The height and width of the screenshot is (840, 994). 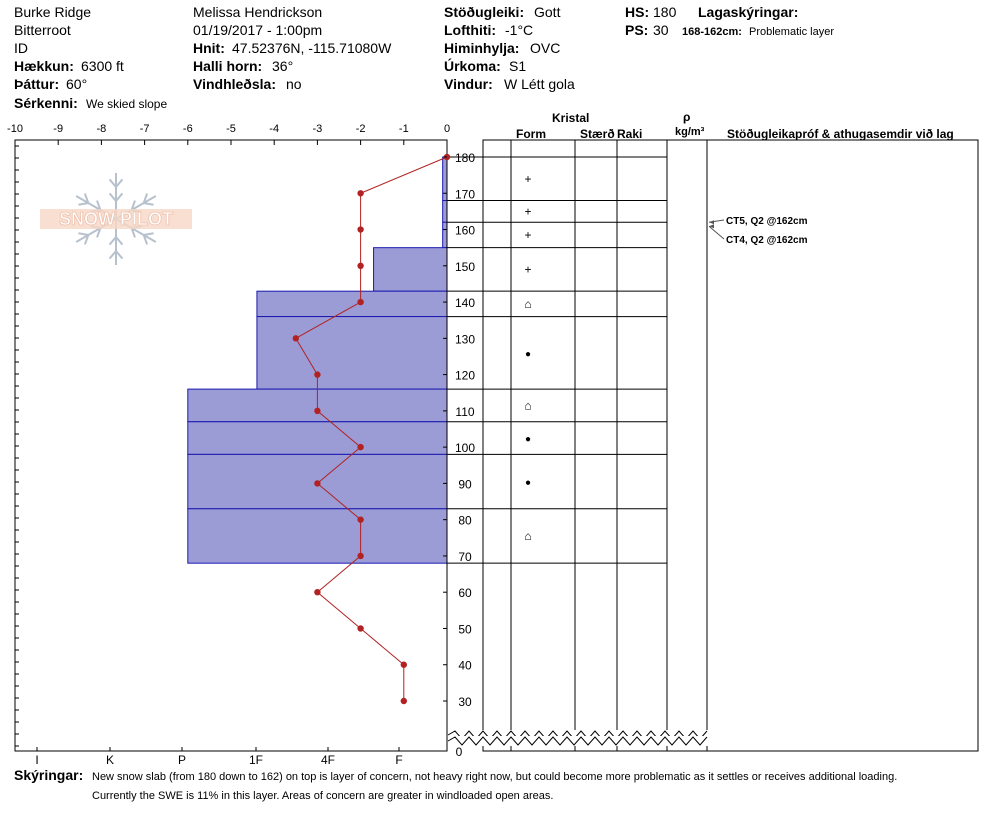 What do you see at coordinates (465, 702) in the screenshot?
I see `height-tick-label: 30` at bounding box center [465, 702].